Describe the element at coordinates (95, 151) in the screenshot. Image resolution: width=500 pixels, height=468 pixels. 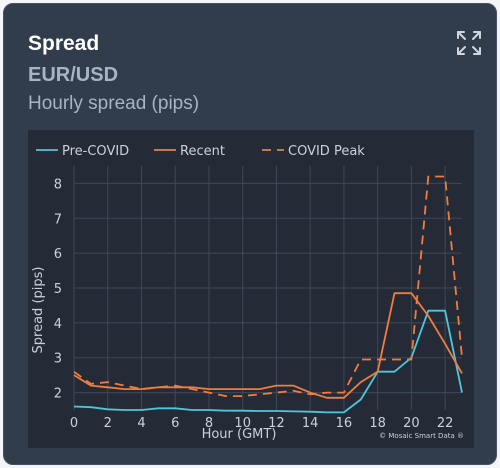
I see `legend-label: Pre-COVID` at that location.